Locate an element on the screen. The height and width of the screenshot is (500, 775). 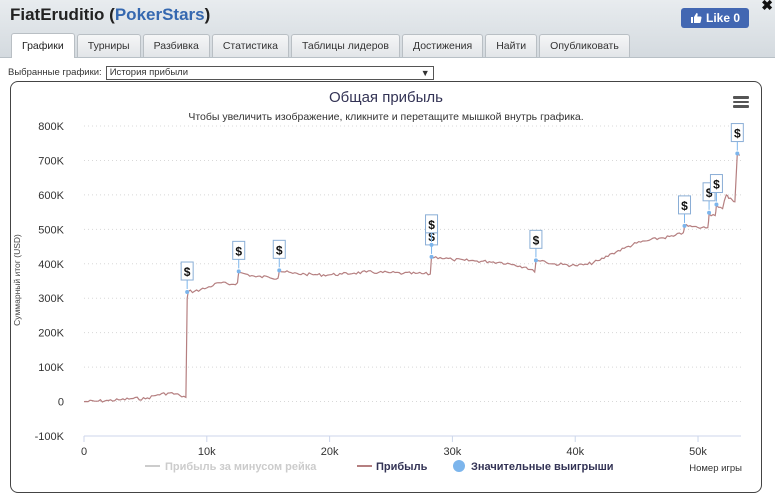
facebook-like-button: Like 0 is located at coordinates (715, 18).